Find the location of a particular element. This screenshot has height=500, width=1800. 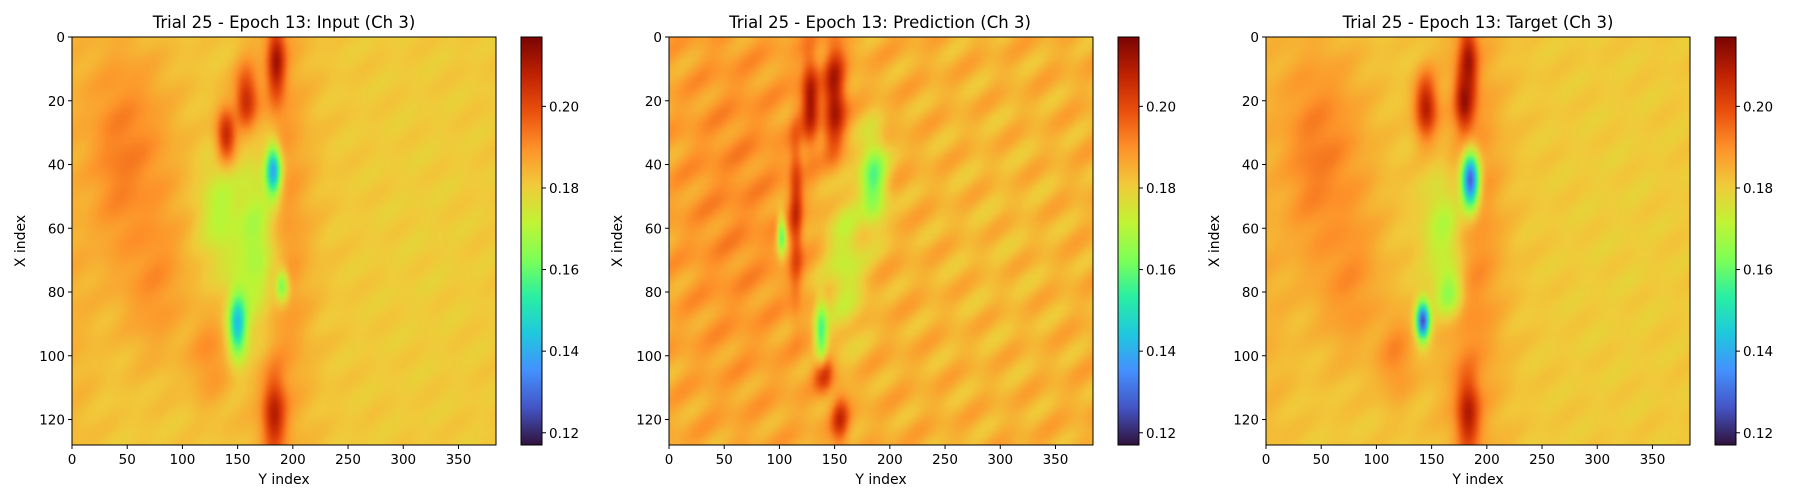

chart-title: Trial 25 - Epoch 13: Input (Ch 3) is located at coordinates (284, 22).